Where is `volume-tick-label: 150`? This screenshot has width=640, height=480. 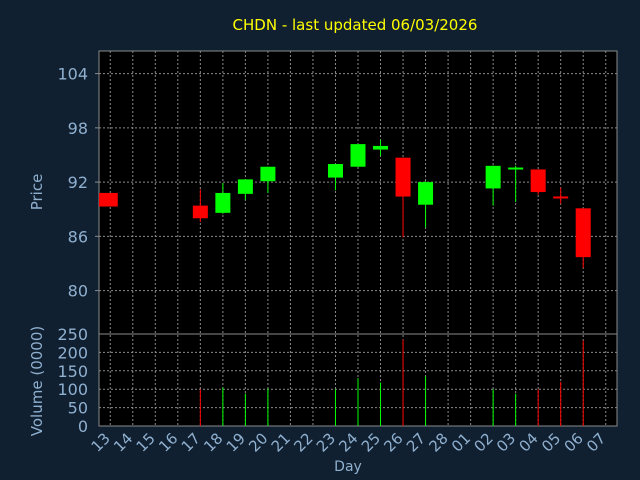 volume-tick-label: 150 is located at coordinates (72, 371).